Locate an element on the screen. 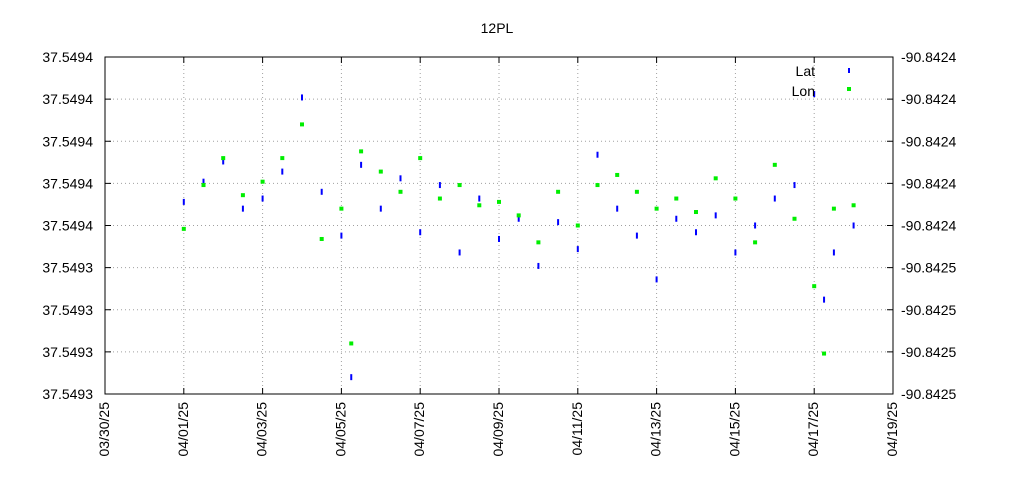 The height and width of the screenshot is (500, 1024). x-tick-label: 04/01/25 is located at coordinates (183, 429).